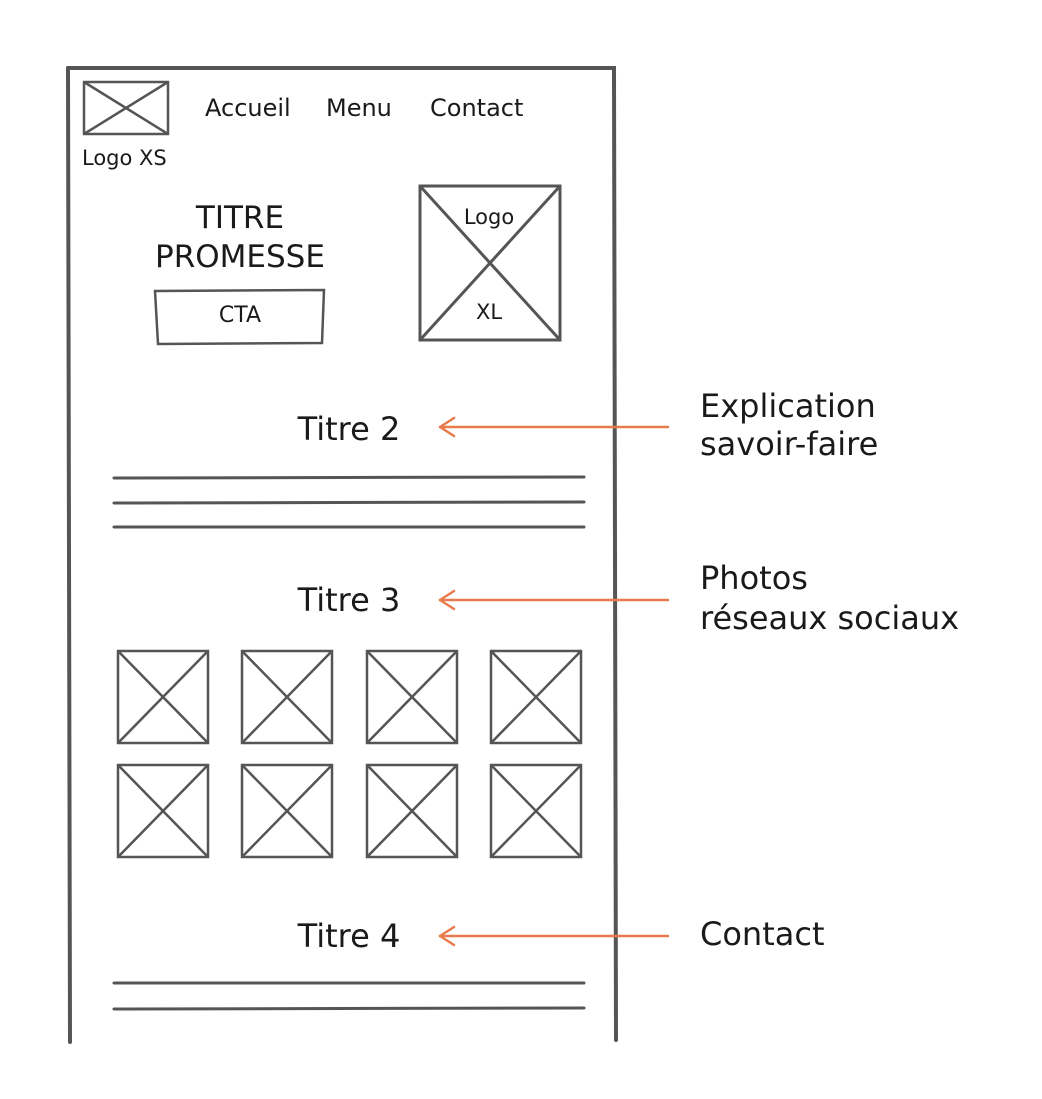  Describe the element at coordinates (830, 618) in the screenshot. I see `annotation-section-3-line-2: réseaux sociaux` at that location.